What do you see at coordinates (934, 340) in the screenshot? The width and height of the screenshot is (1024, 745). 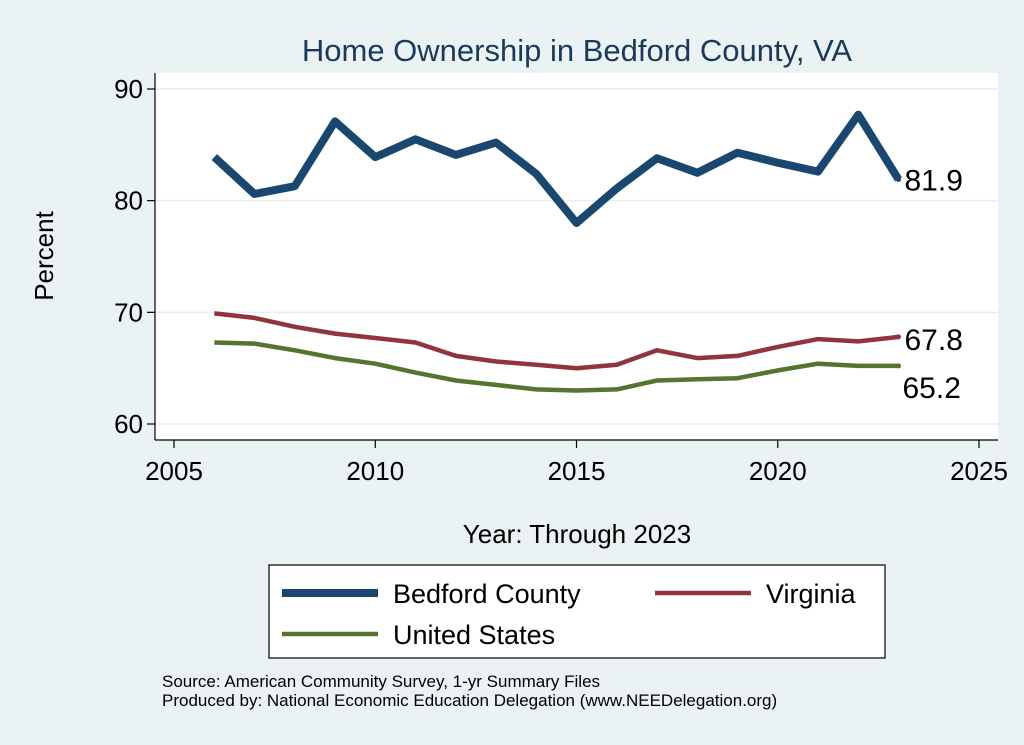 I see `end-label-virginia: 67.8` at bounding box center [934, 340].